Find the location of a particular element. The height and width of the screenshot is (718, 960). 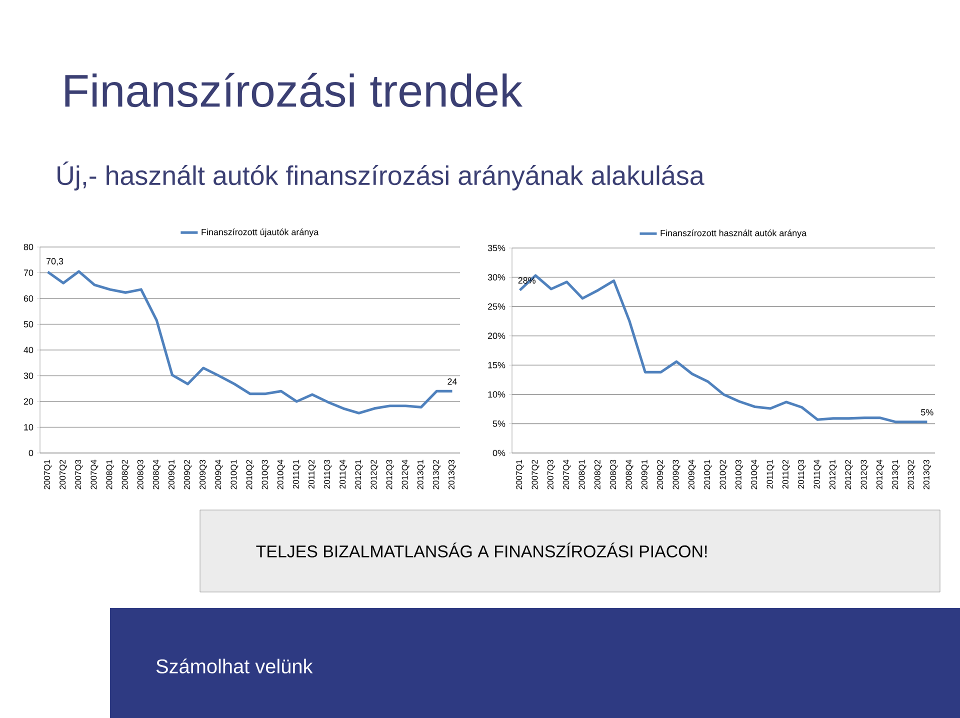

data-label: 24 is located at coordinates (452, 381).